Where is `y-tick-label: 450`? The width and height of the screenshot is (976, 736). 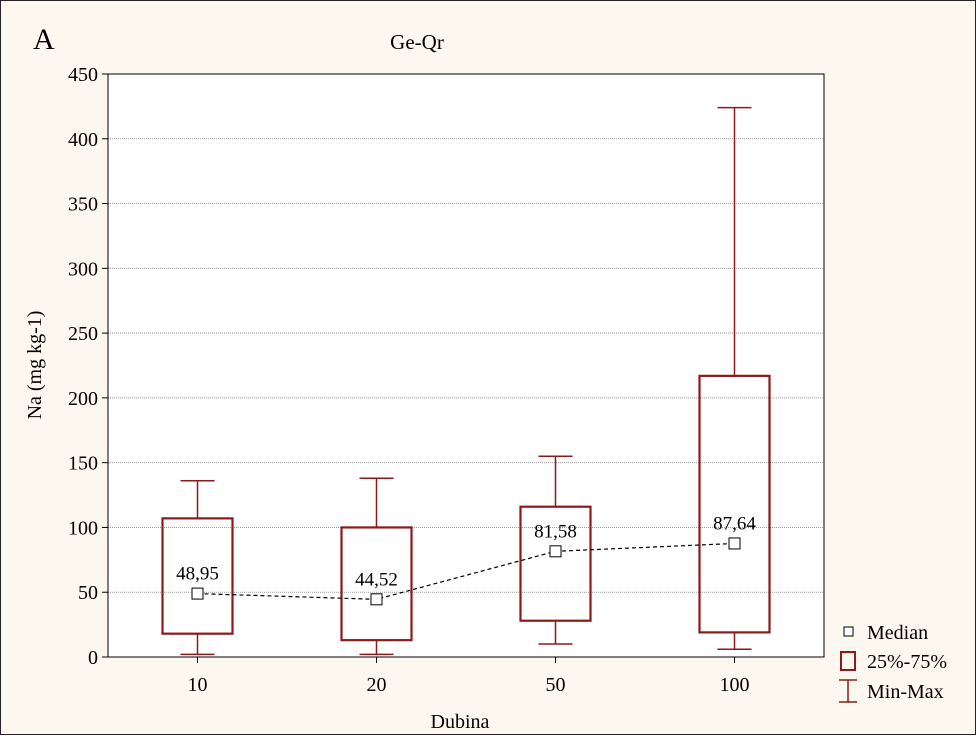 y-tick-label: 450 is located at coordinates (83, 75).